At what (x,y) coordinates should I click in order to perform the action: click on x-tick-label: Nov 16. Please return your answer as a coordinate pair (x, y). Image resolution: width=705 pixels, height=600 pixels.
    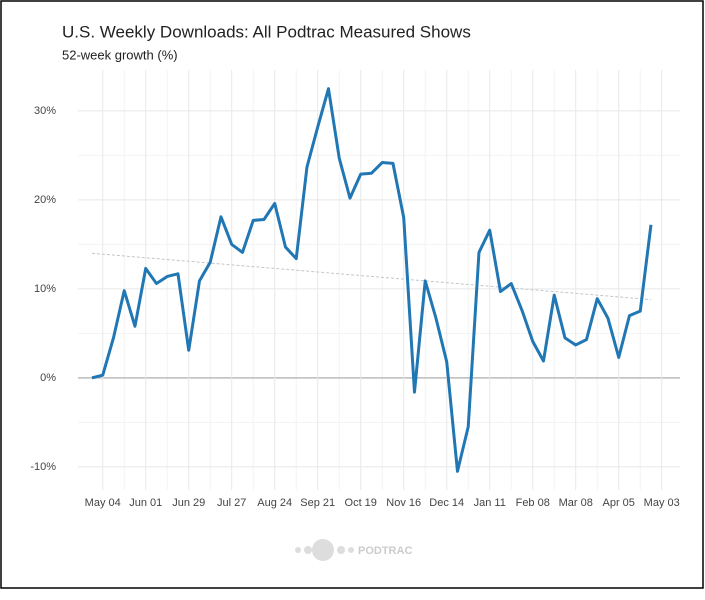
    Looking at the image, I should click on (403, 503).